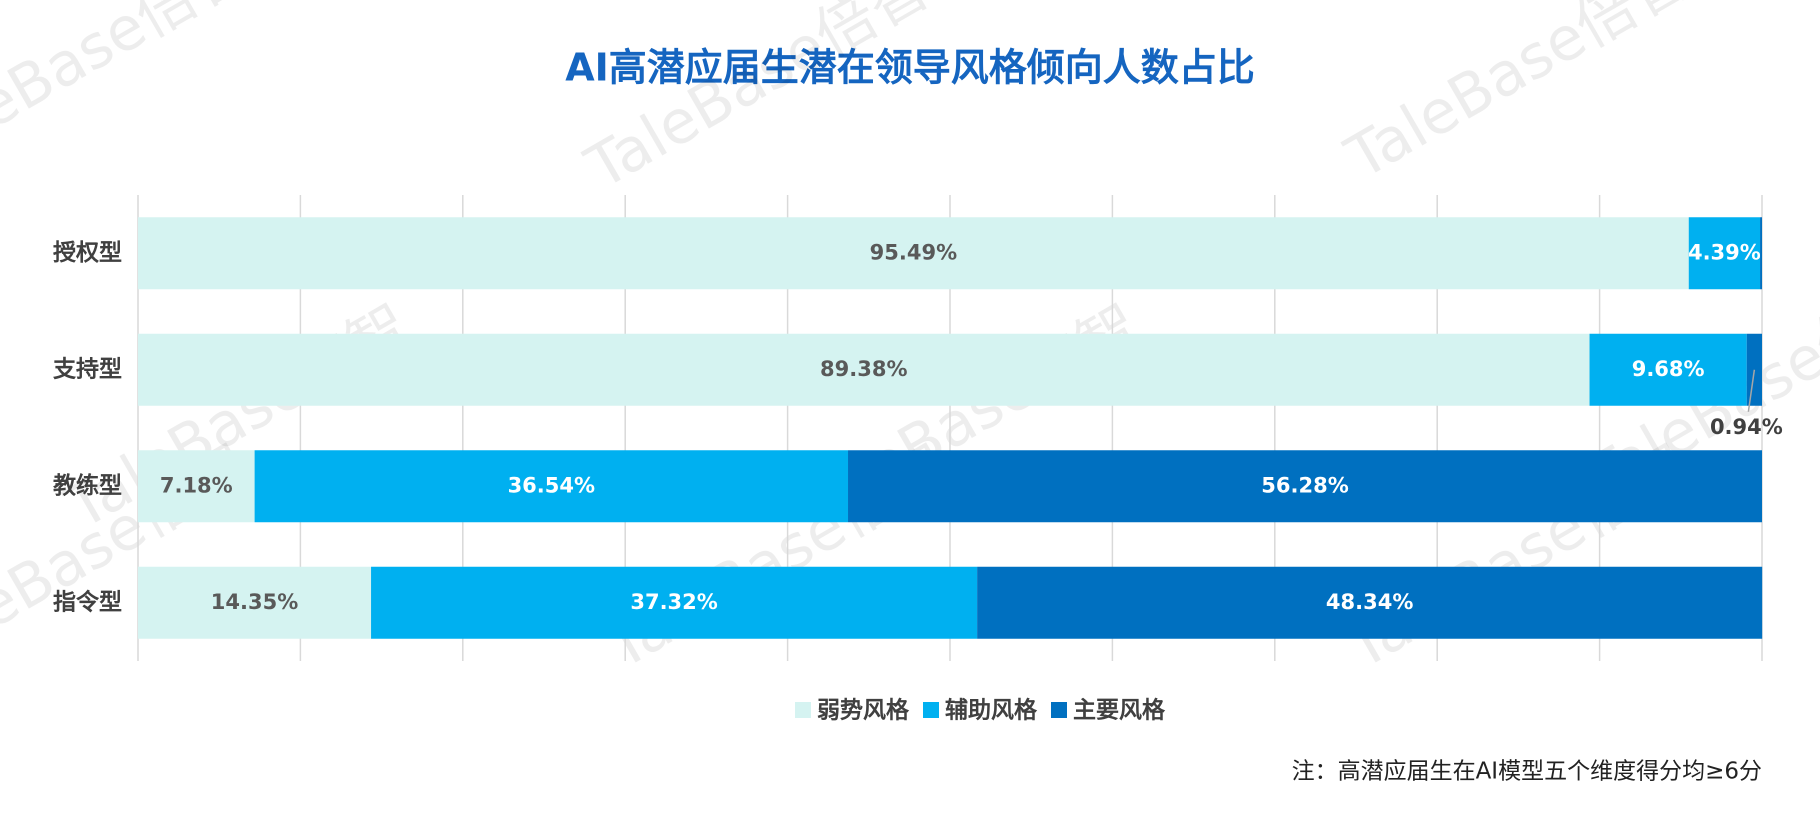 Image resolution: width=1820 pixels, height=814 pixels. I want to click on data-label: 14.35%, so click(254, 602).